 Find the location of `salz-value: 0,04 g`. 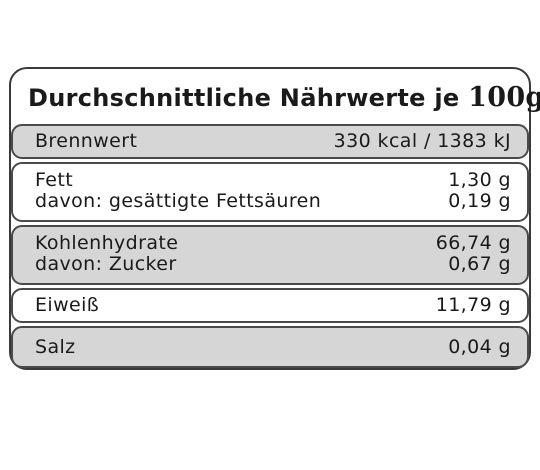

salz-value: 0,04 g is located at coordinates (479, 347).